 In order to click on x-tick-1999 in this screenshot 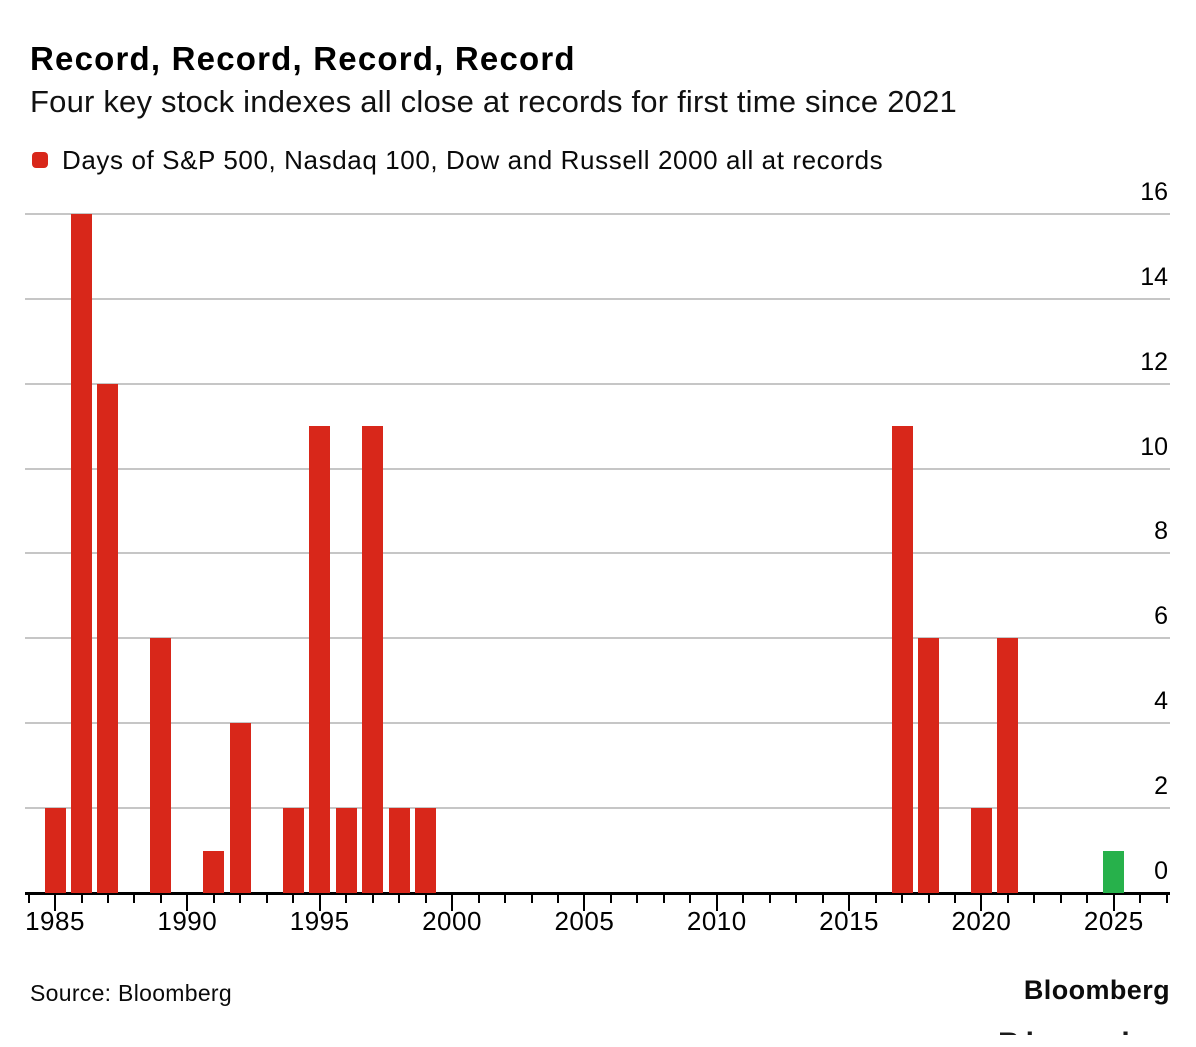, I will do `click(425, 899)`.